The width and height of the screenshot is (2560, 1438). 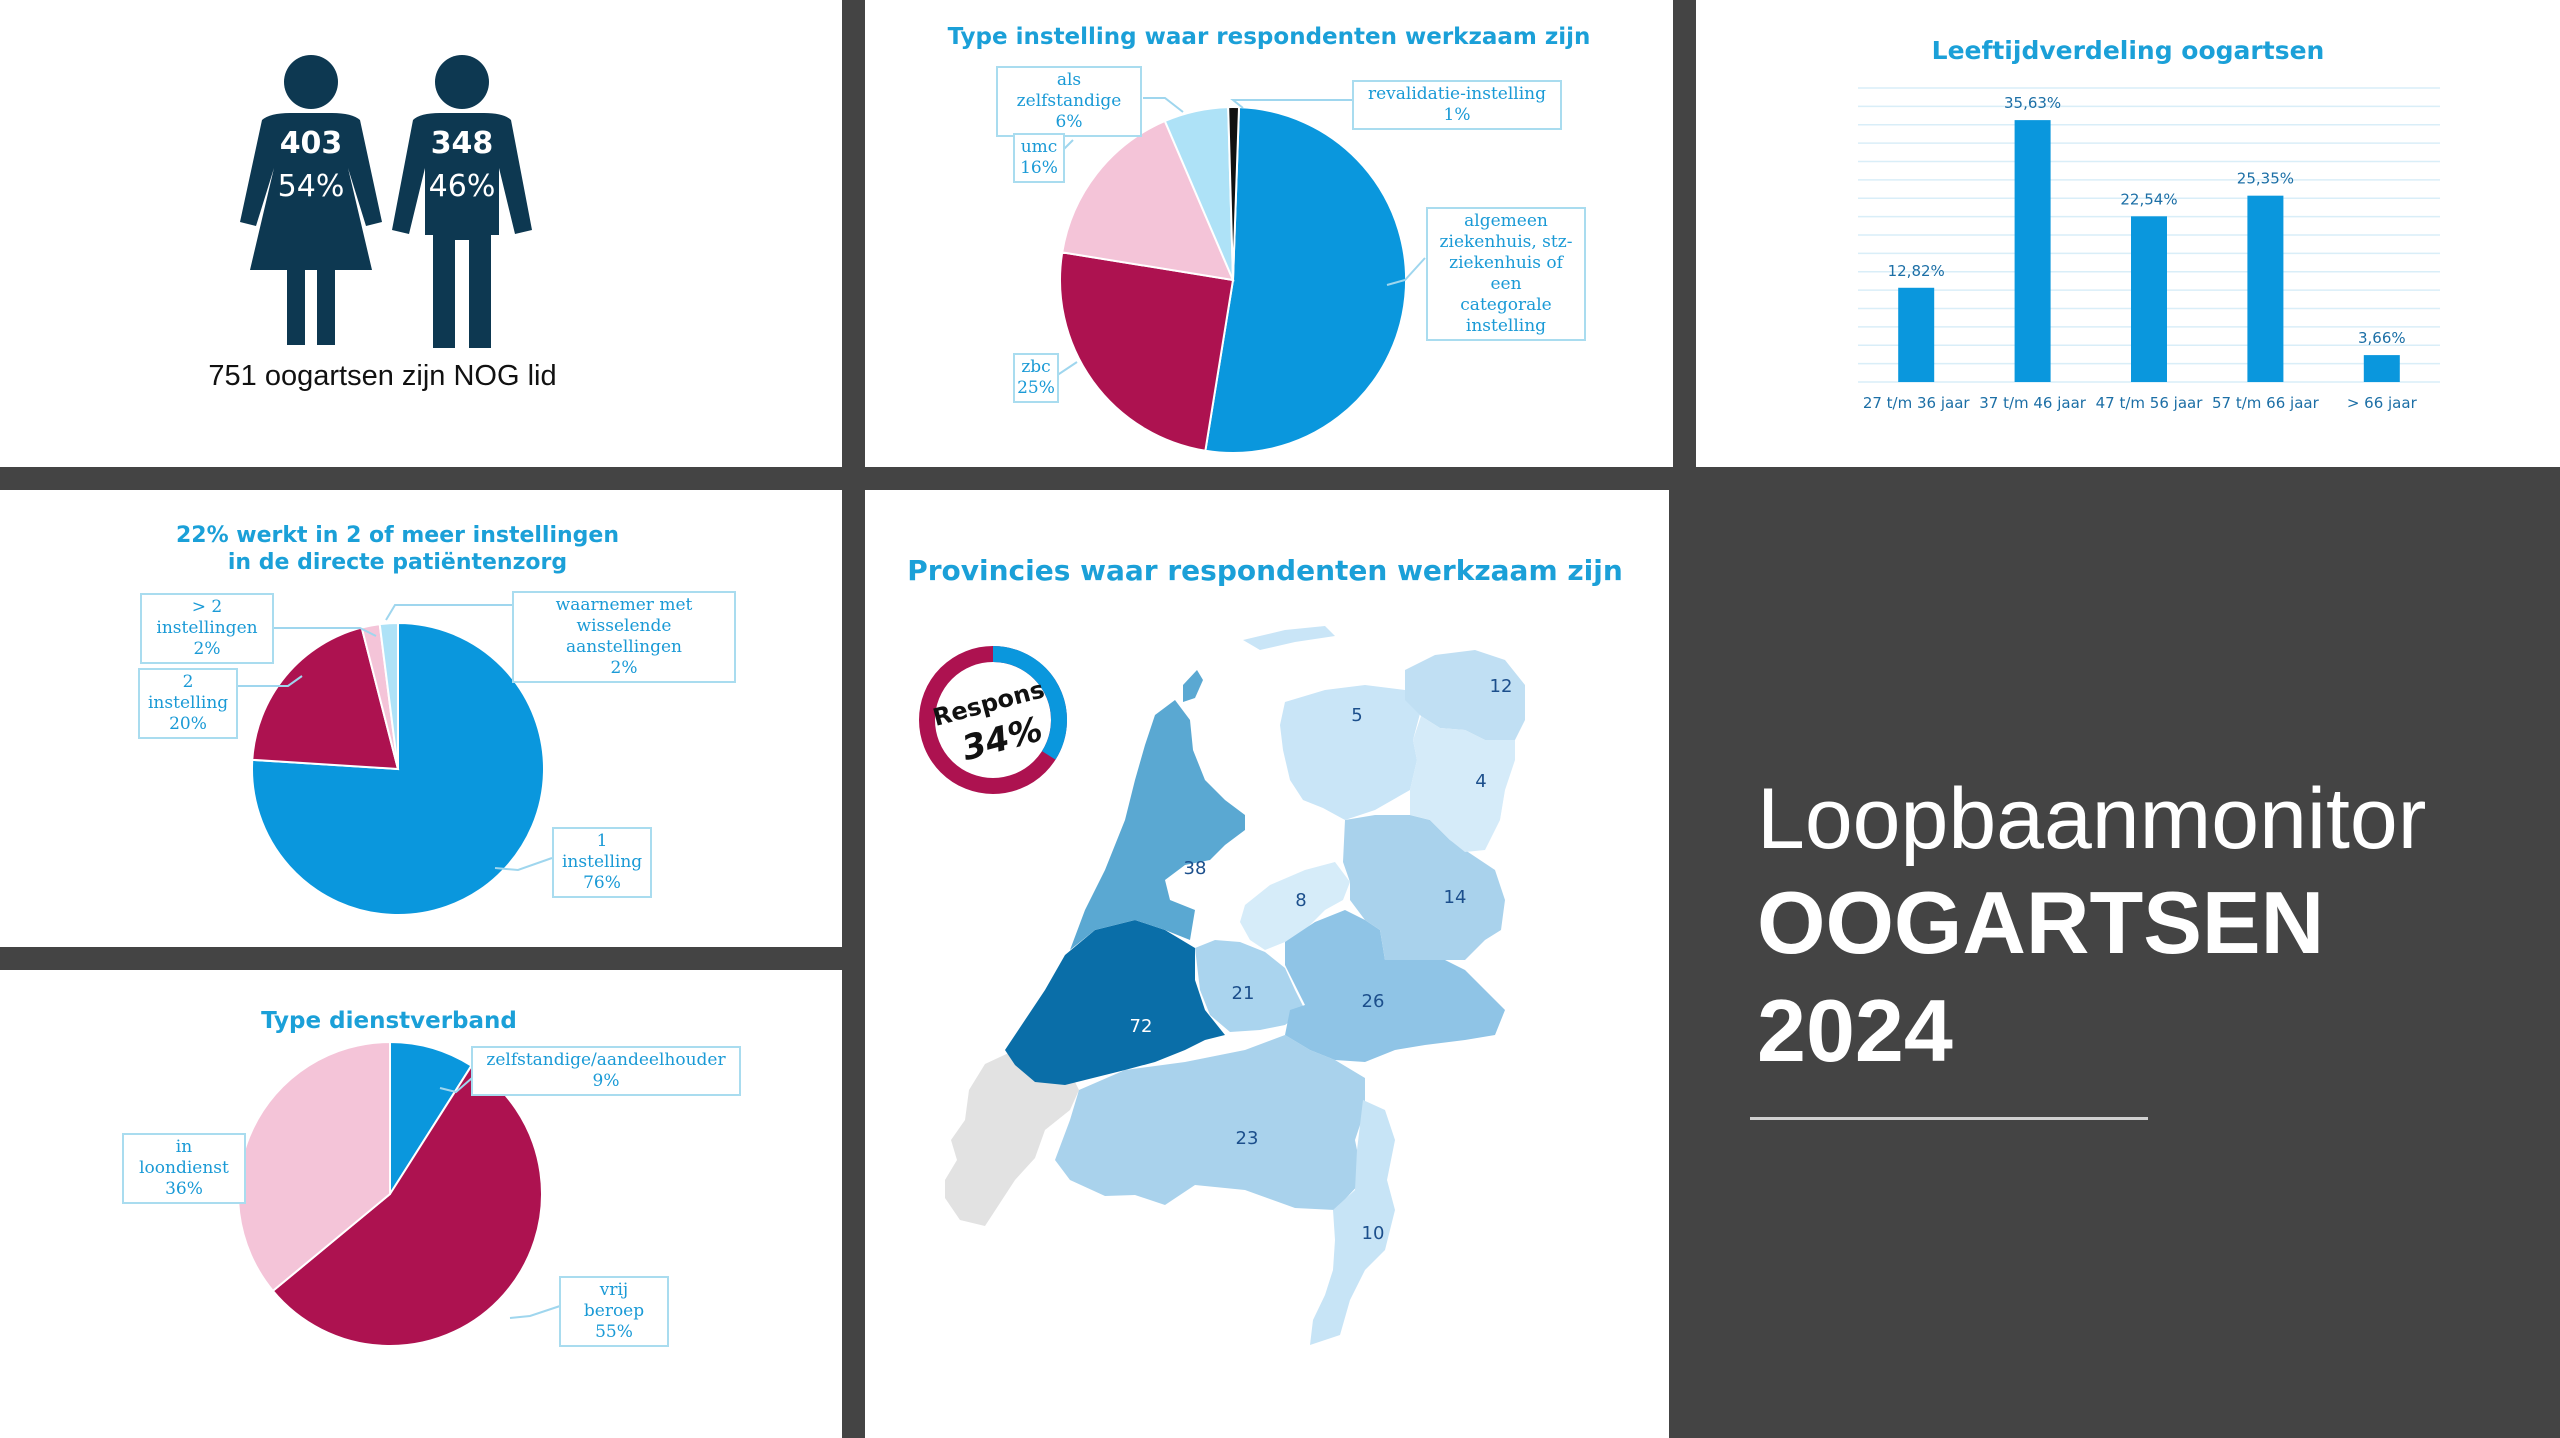 I want to click on label-waarnemer: waarnemer met wisselende aanstellingen 2%, so click(x=624, y=637).